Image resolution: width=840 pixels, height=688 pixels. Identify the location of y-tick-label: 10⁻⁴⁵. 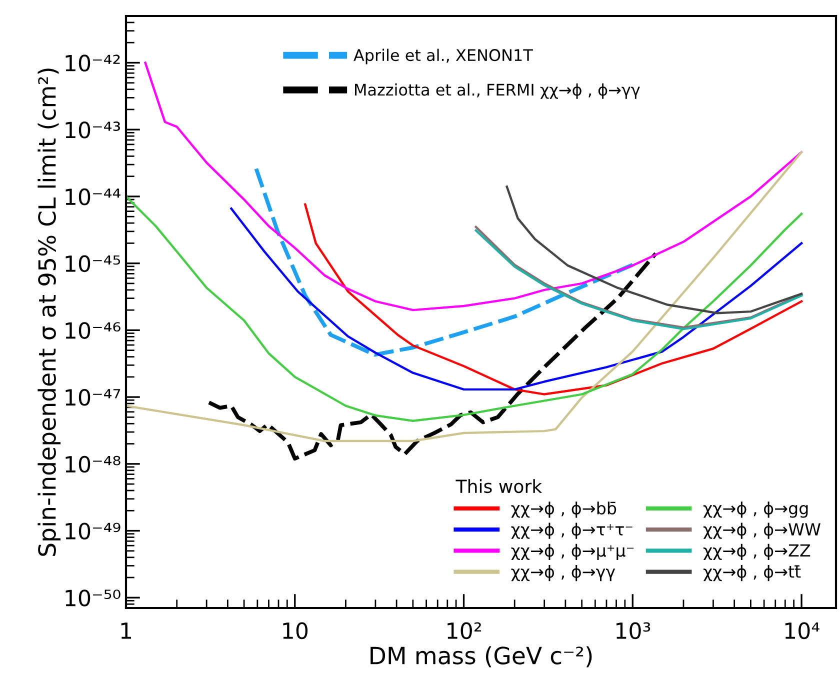
(93, 263).